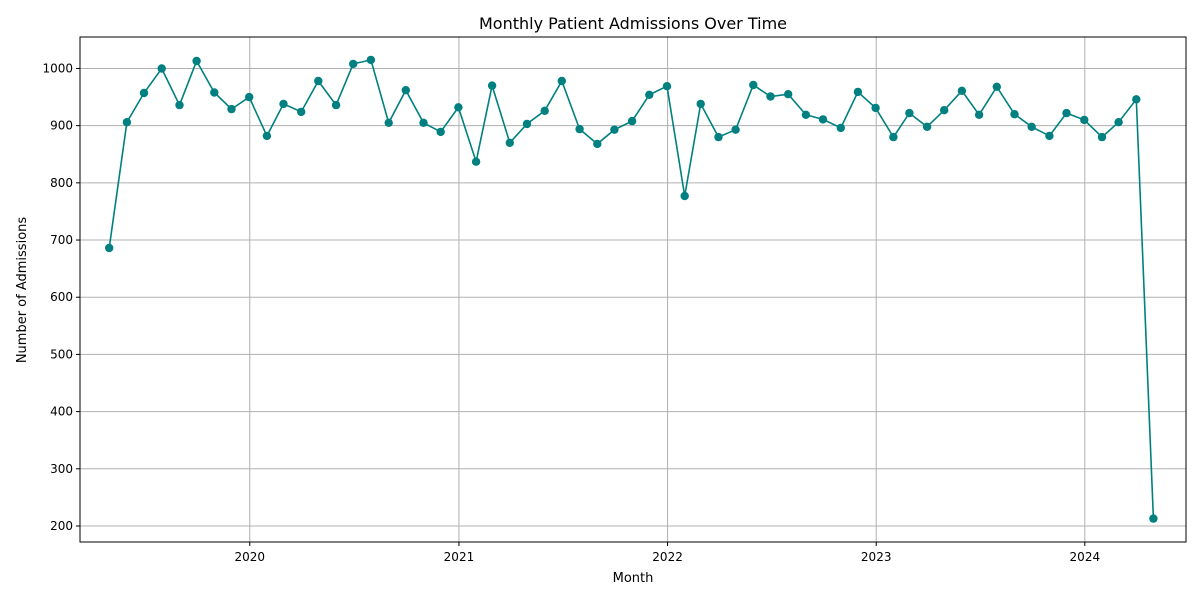  Describe the element at coordinates (61, 297) in the screenshot. I see `y-tick-label: 600` at that location.